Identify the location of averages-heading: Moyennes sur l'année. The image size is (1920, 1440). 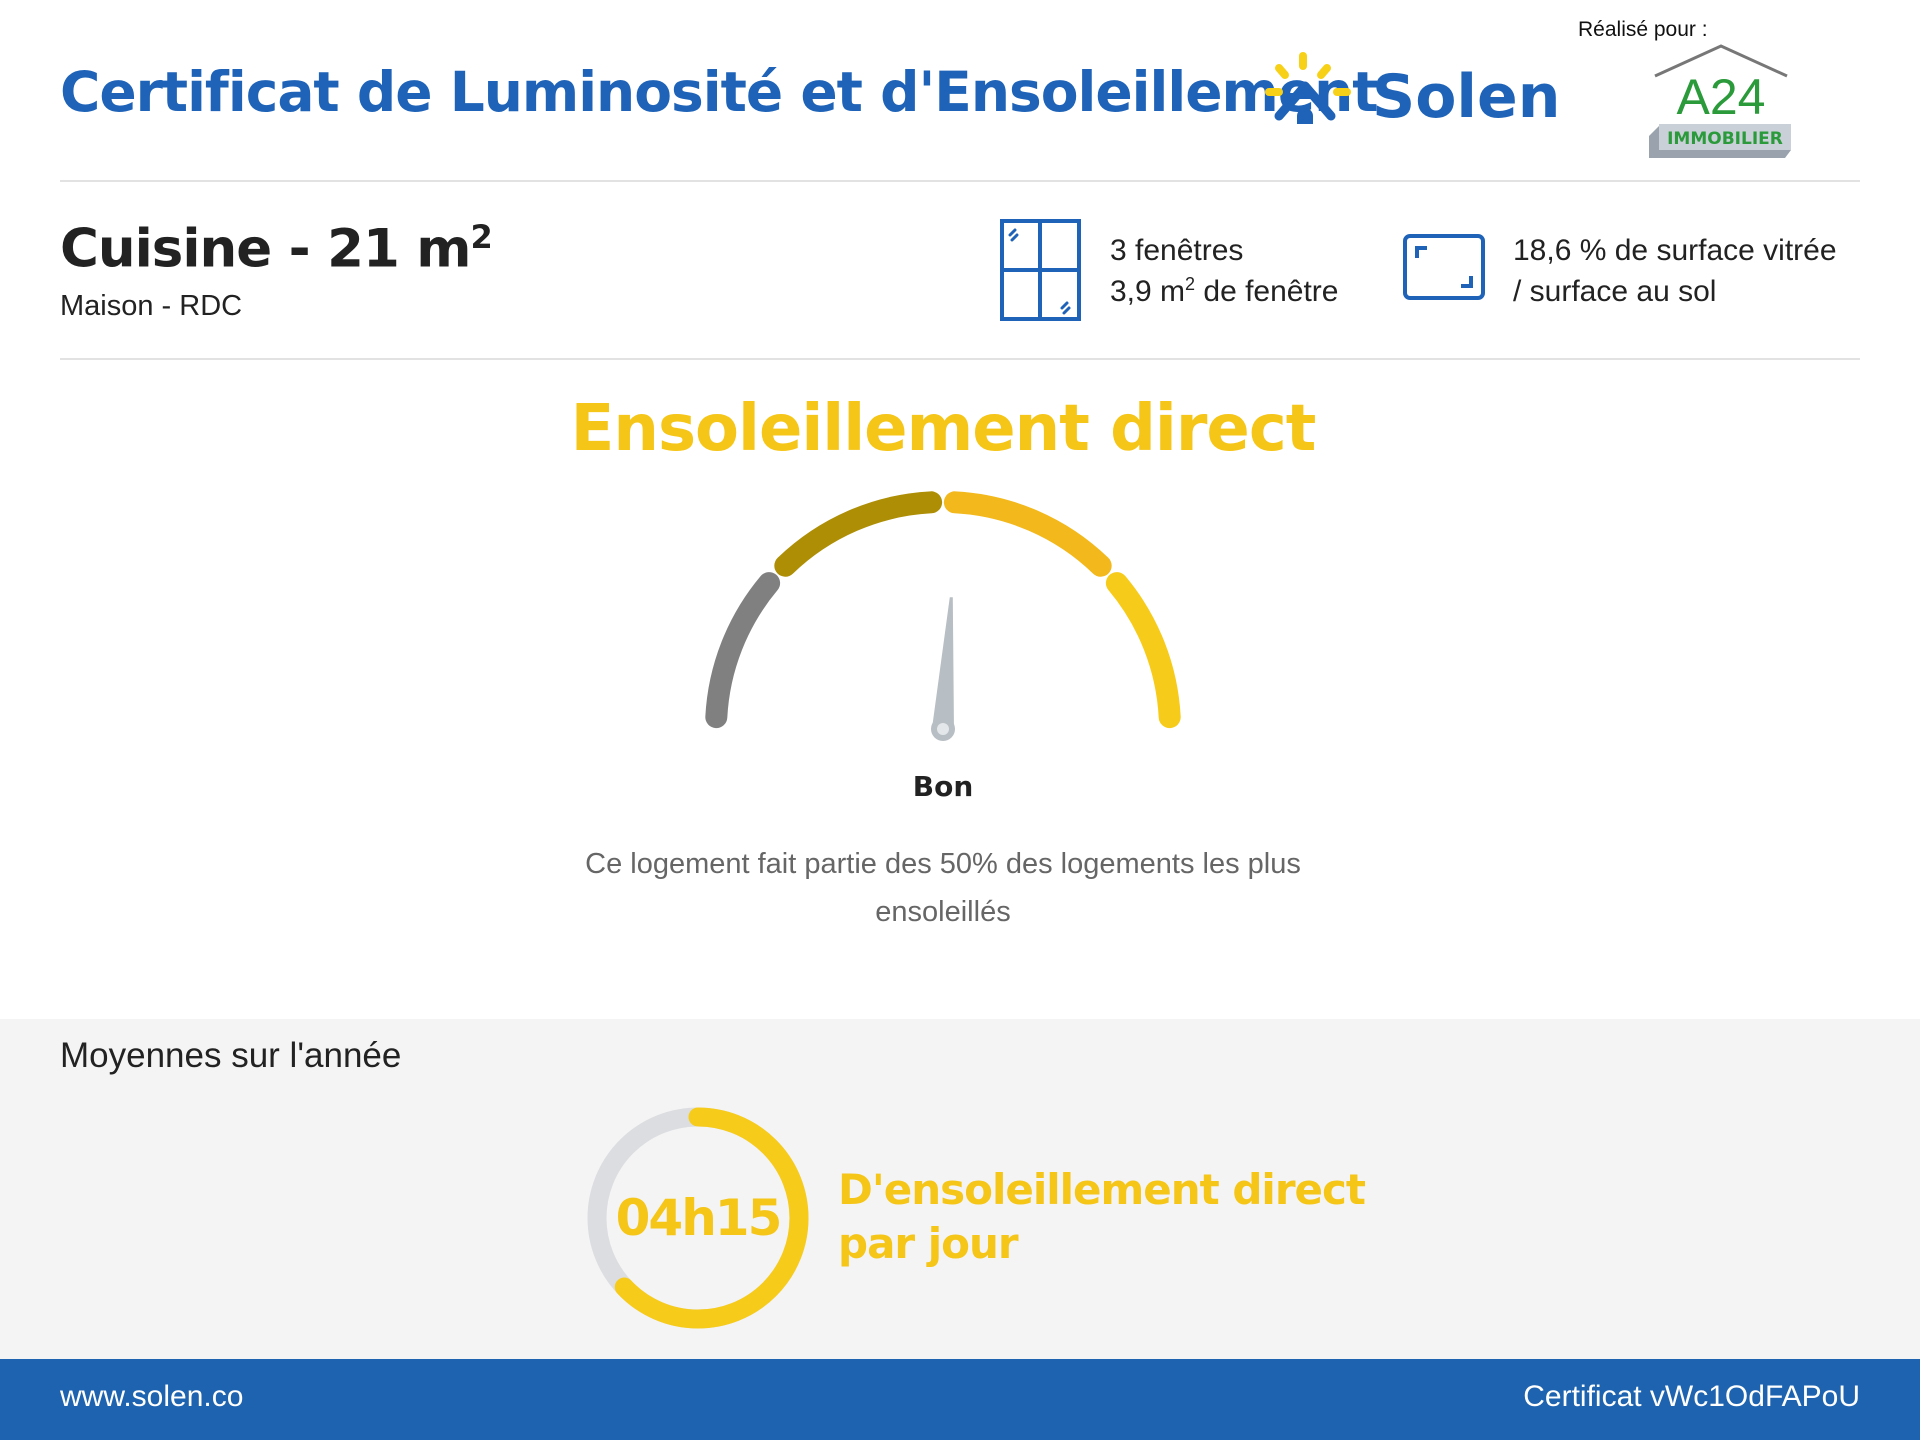
(231, 1055).